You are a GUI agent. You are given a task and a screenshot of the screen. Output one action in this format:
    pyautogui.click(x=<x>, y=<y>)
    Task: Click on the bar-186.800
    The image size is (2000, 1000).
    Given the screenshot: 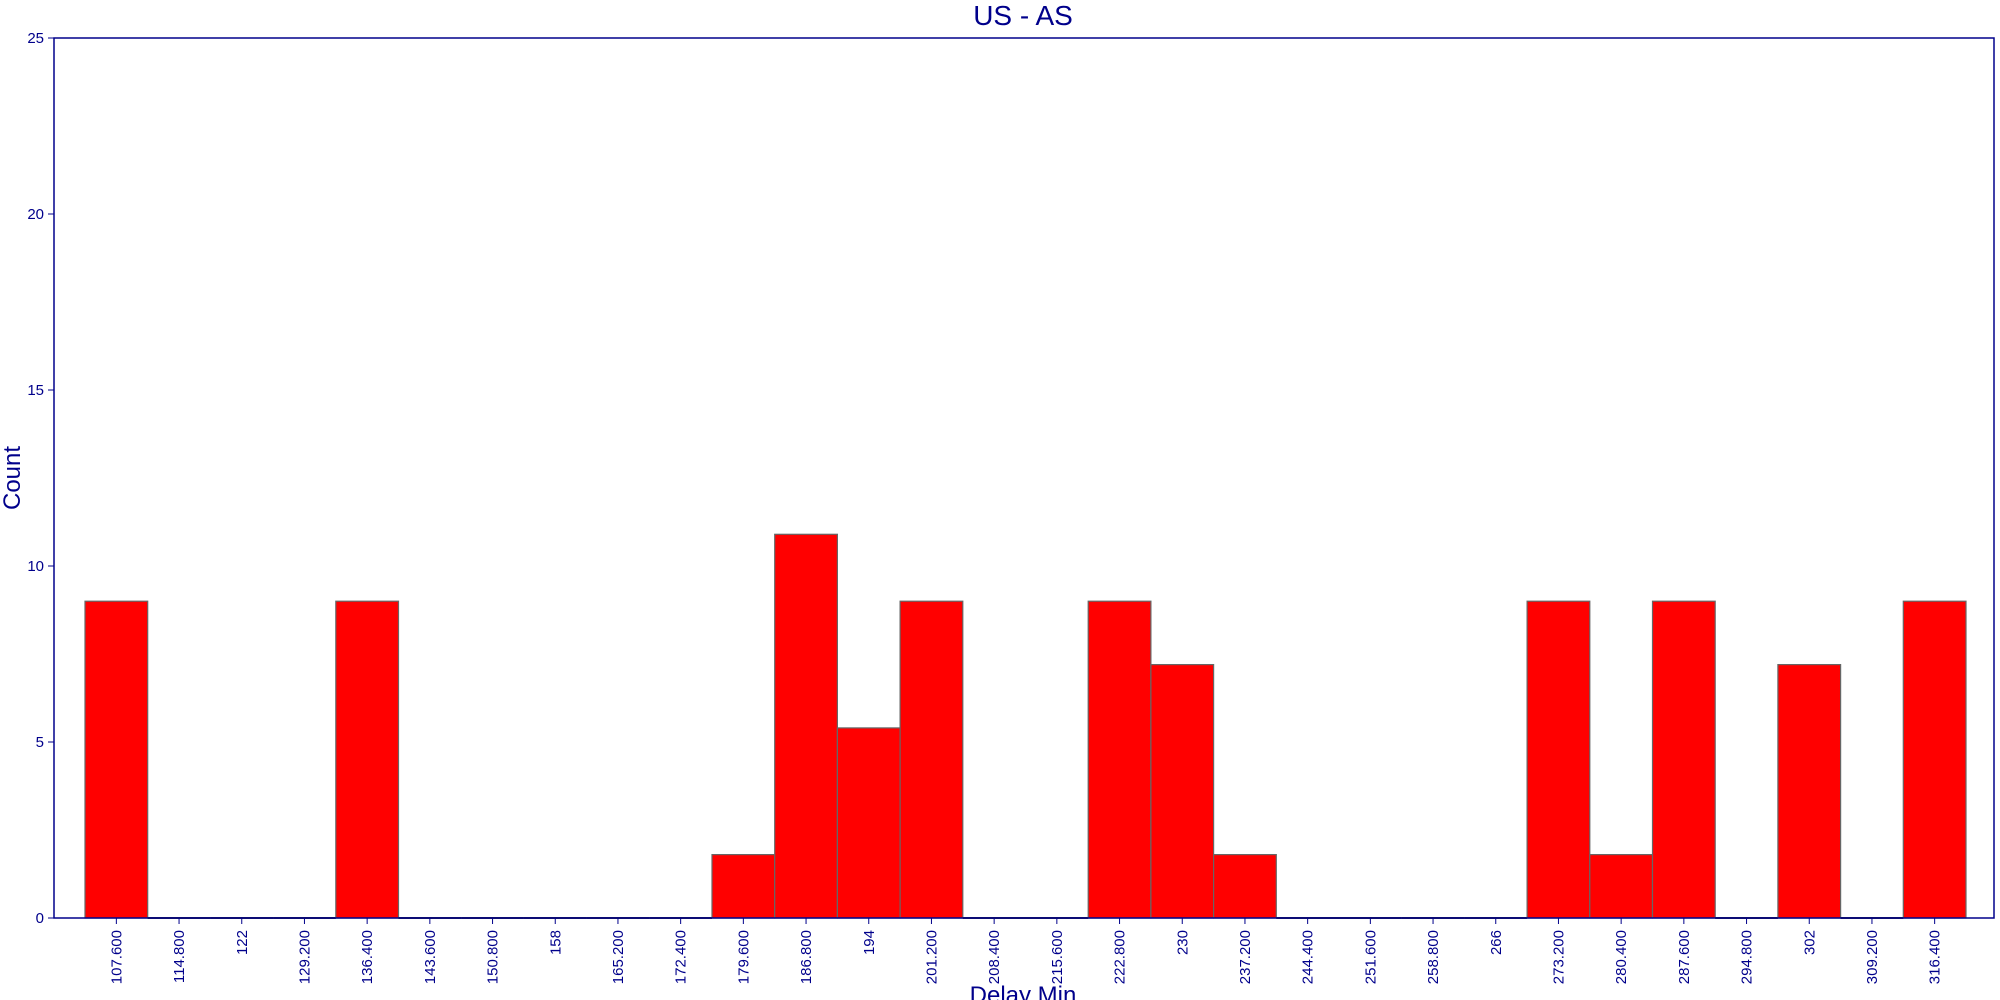 What is the action you would take?
    pyautogui.click(x=806, y=726)
    